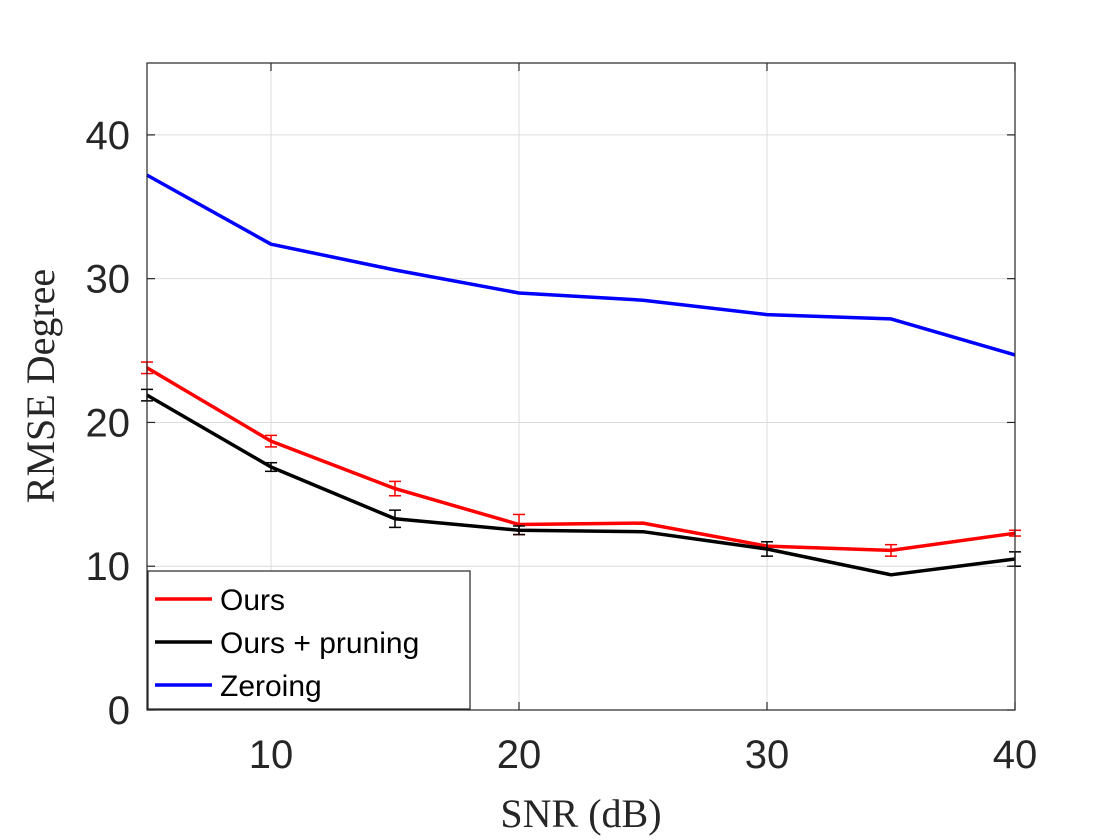 The image size is (1120, 840). I want to click on x-axis-label: SNR (dB), so click(580, 813).